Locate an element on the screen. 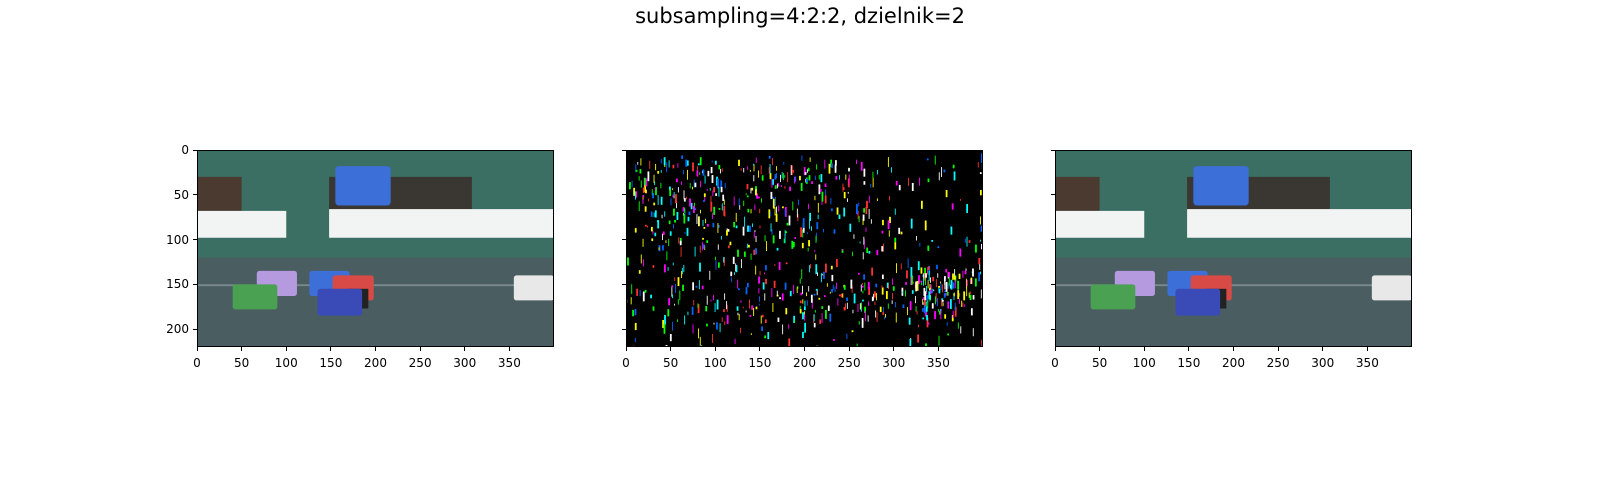 The height and width of the screenshot is (500, 1600). y-tick-label: 100 is located at coordinates (177, 239).